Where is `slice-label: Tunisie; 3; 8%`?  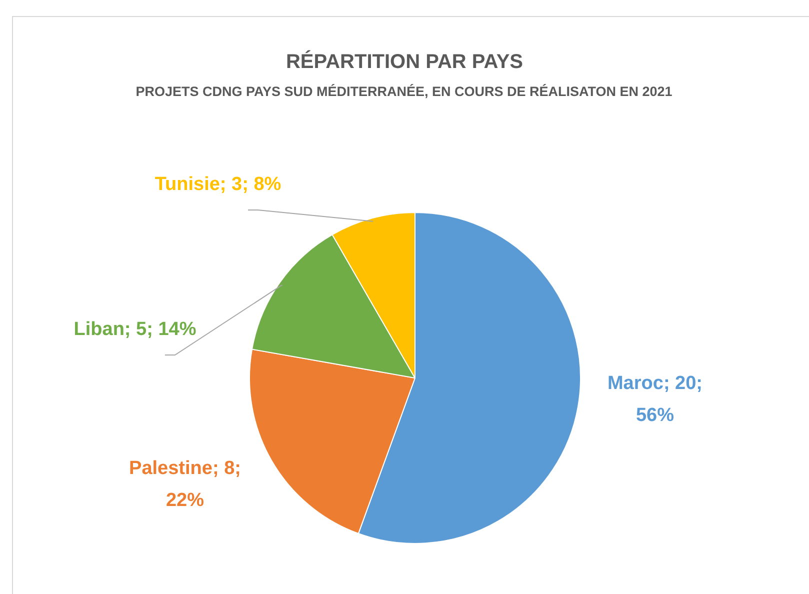 slice-label: Tunisie; 3; 8% is located at coordinates (218, 185).